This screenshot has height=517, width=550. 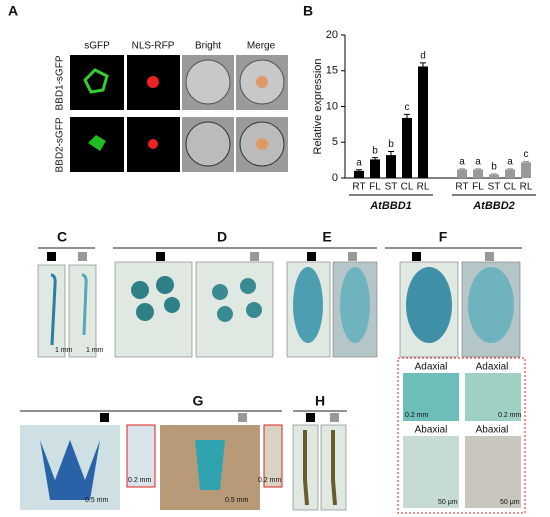 I want to click on panel-label: E, so click(x=326, y=237).